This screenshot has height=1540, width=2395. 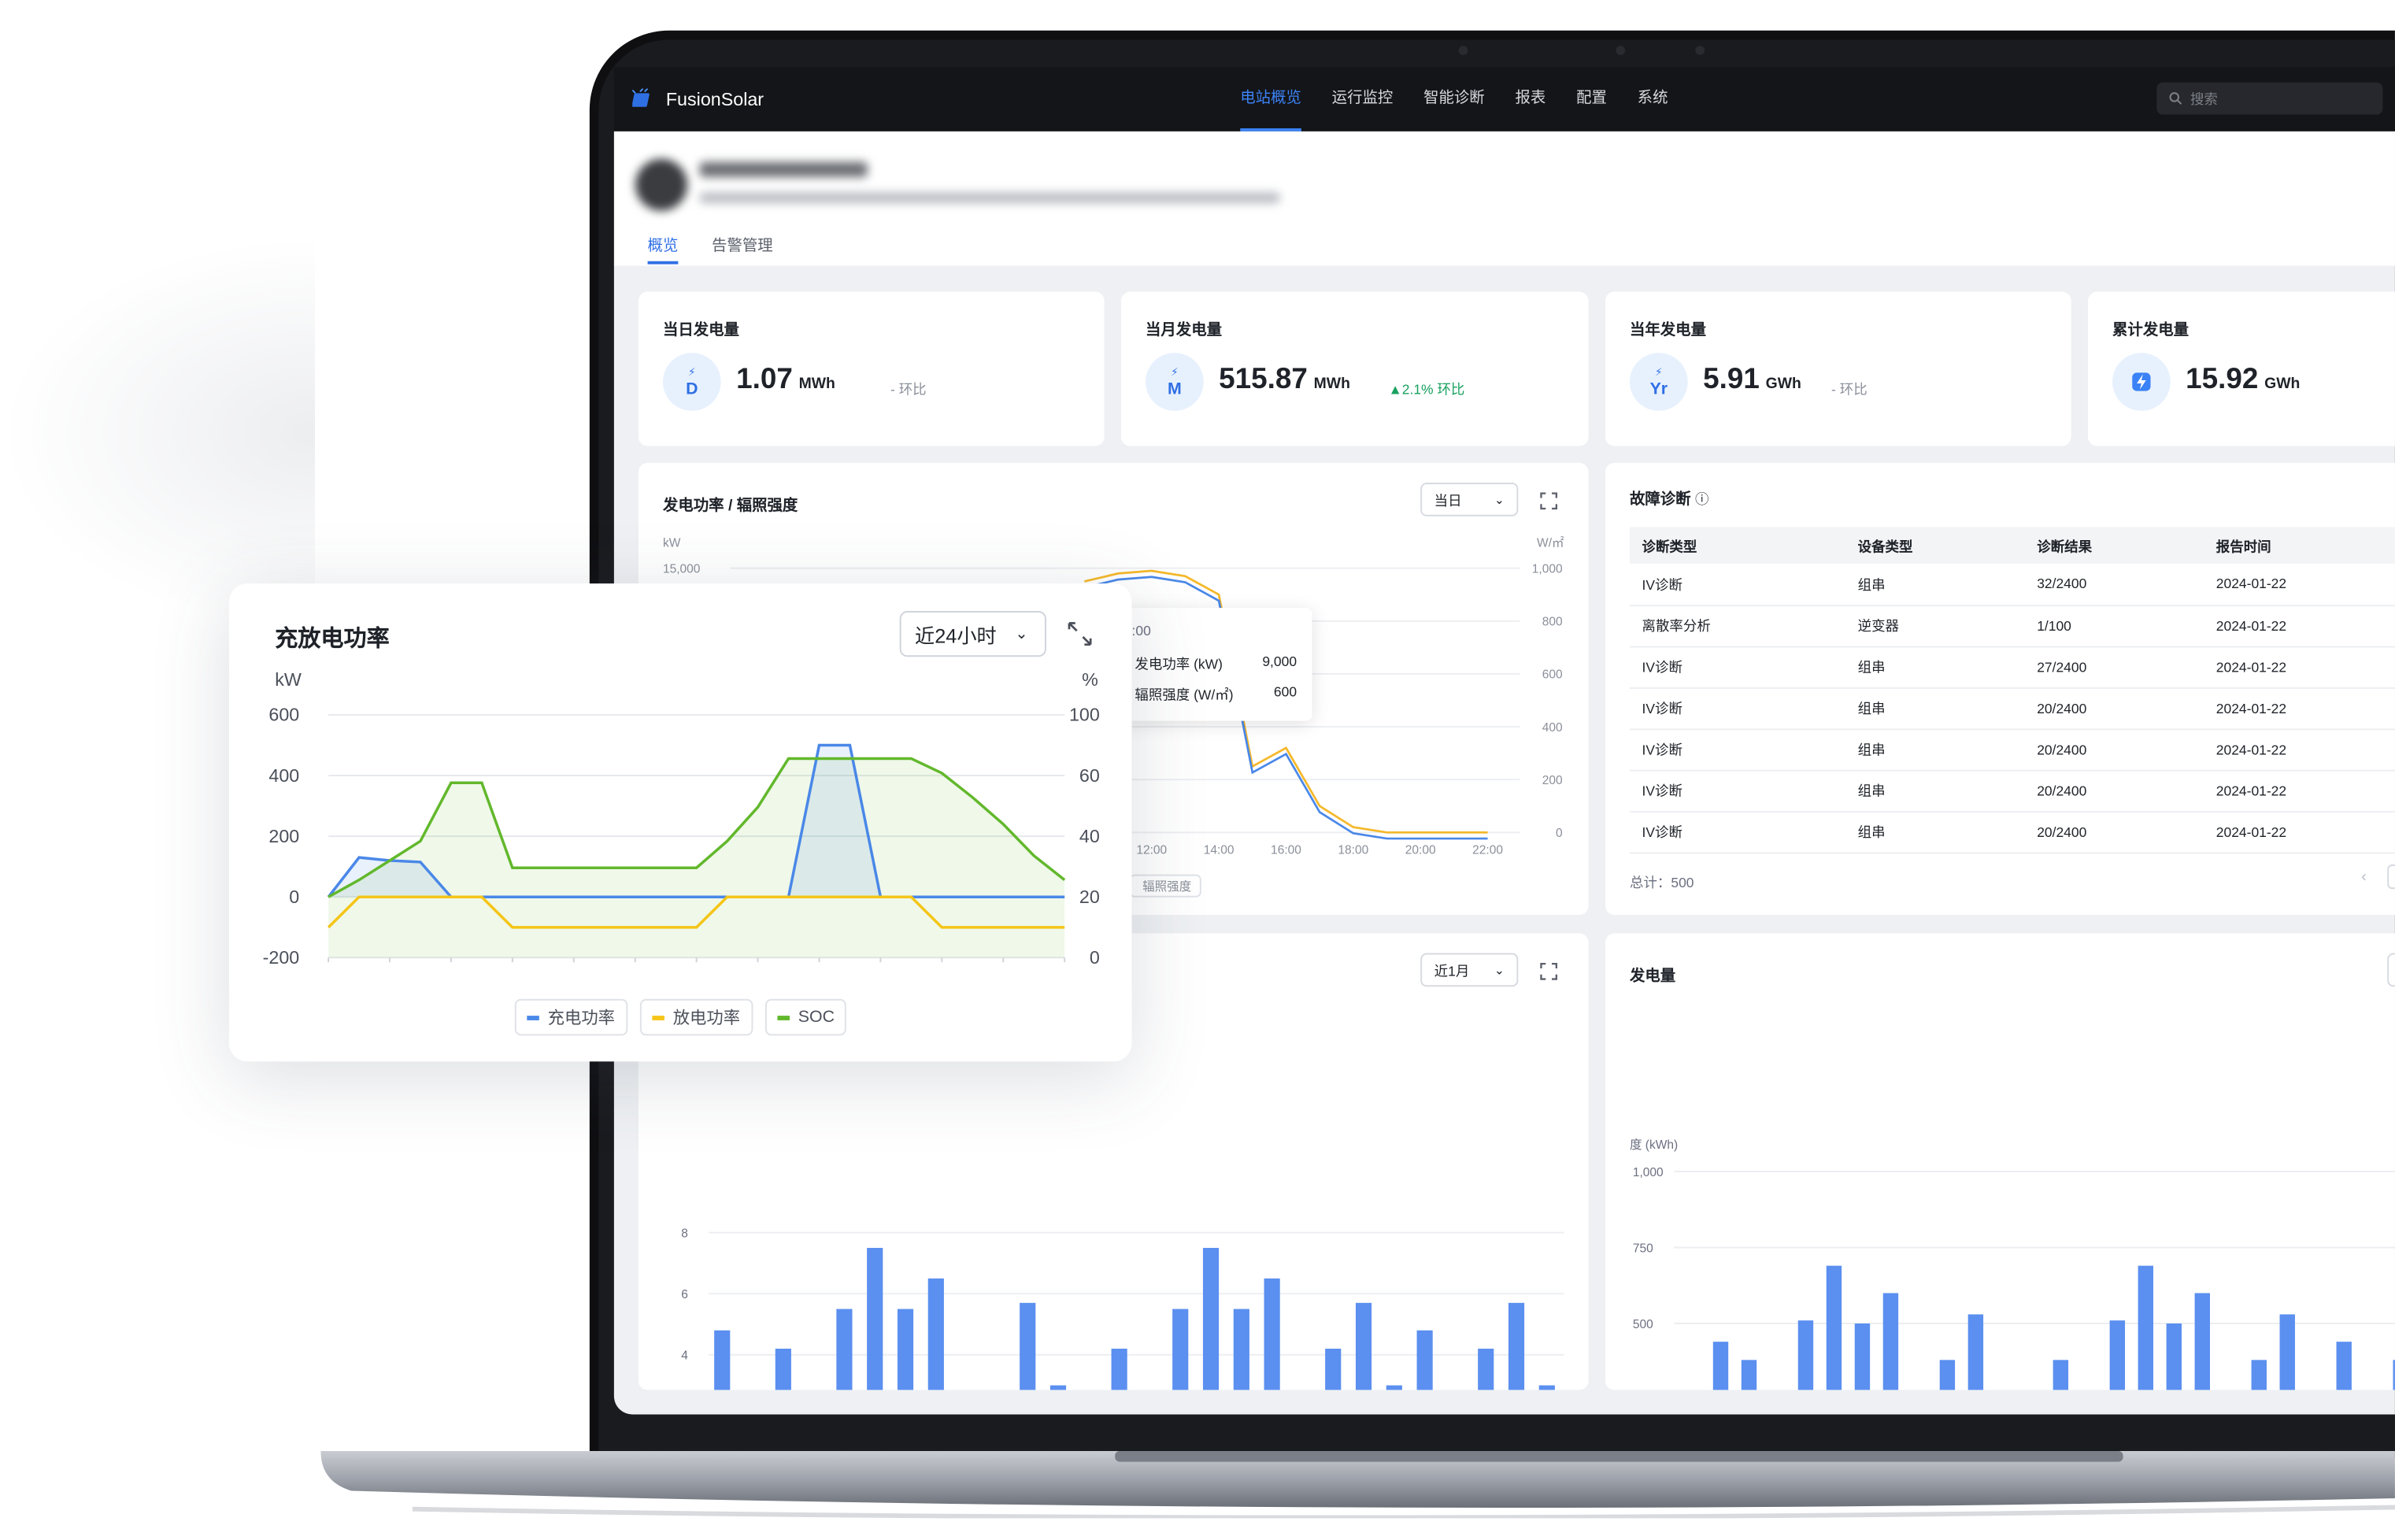 I want to click on camera-dot, so click(x=1621, y=50).